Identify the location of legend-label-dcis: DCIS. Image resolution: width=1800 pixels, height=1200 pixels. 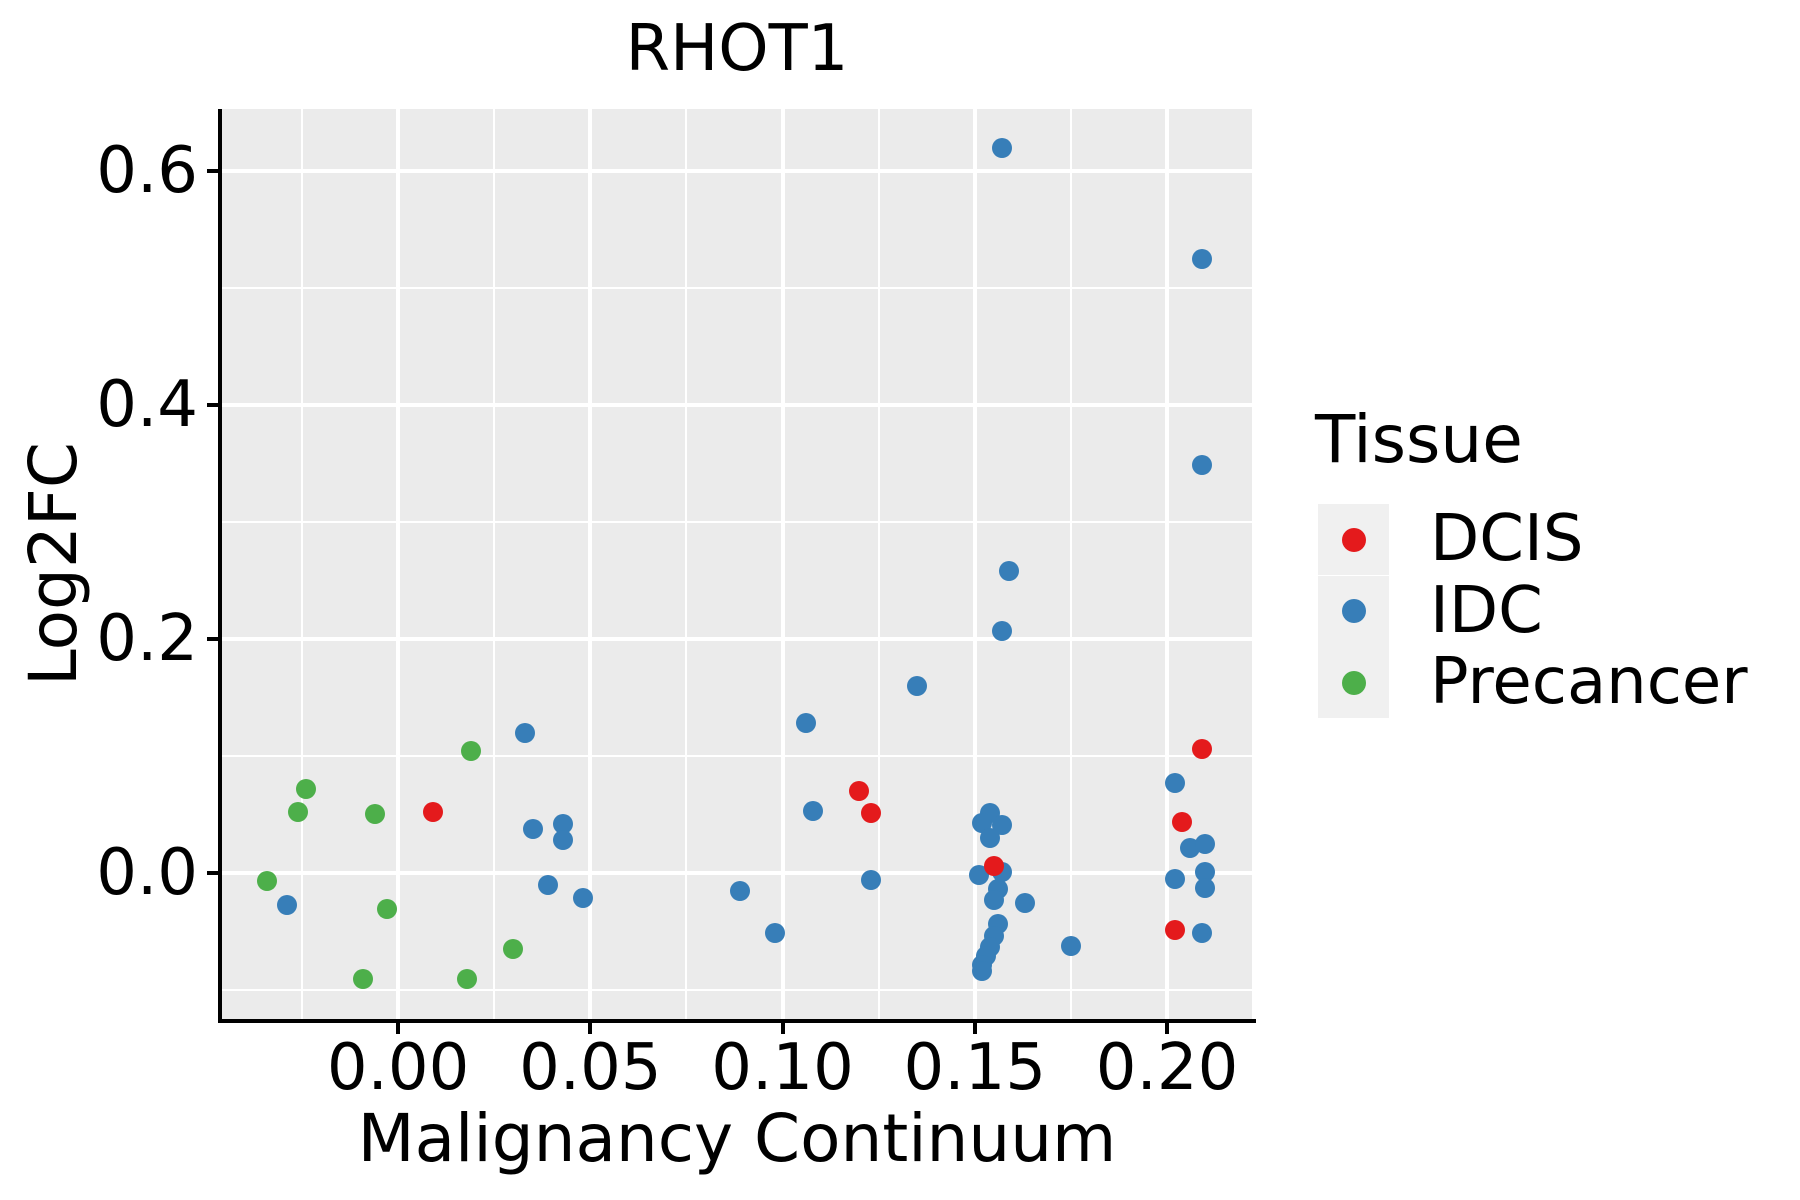
(1507, 539).